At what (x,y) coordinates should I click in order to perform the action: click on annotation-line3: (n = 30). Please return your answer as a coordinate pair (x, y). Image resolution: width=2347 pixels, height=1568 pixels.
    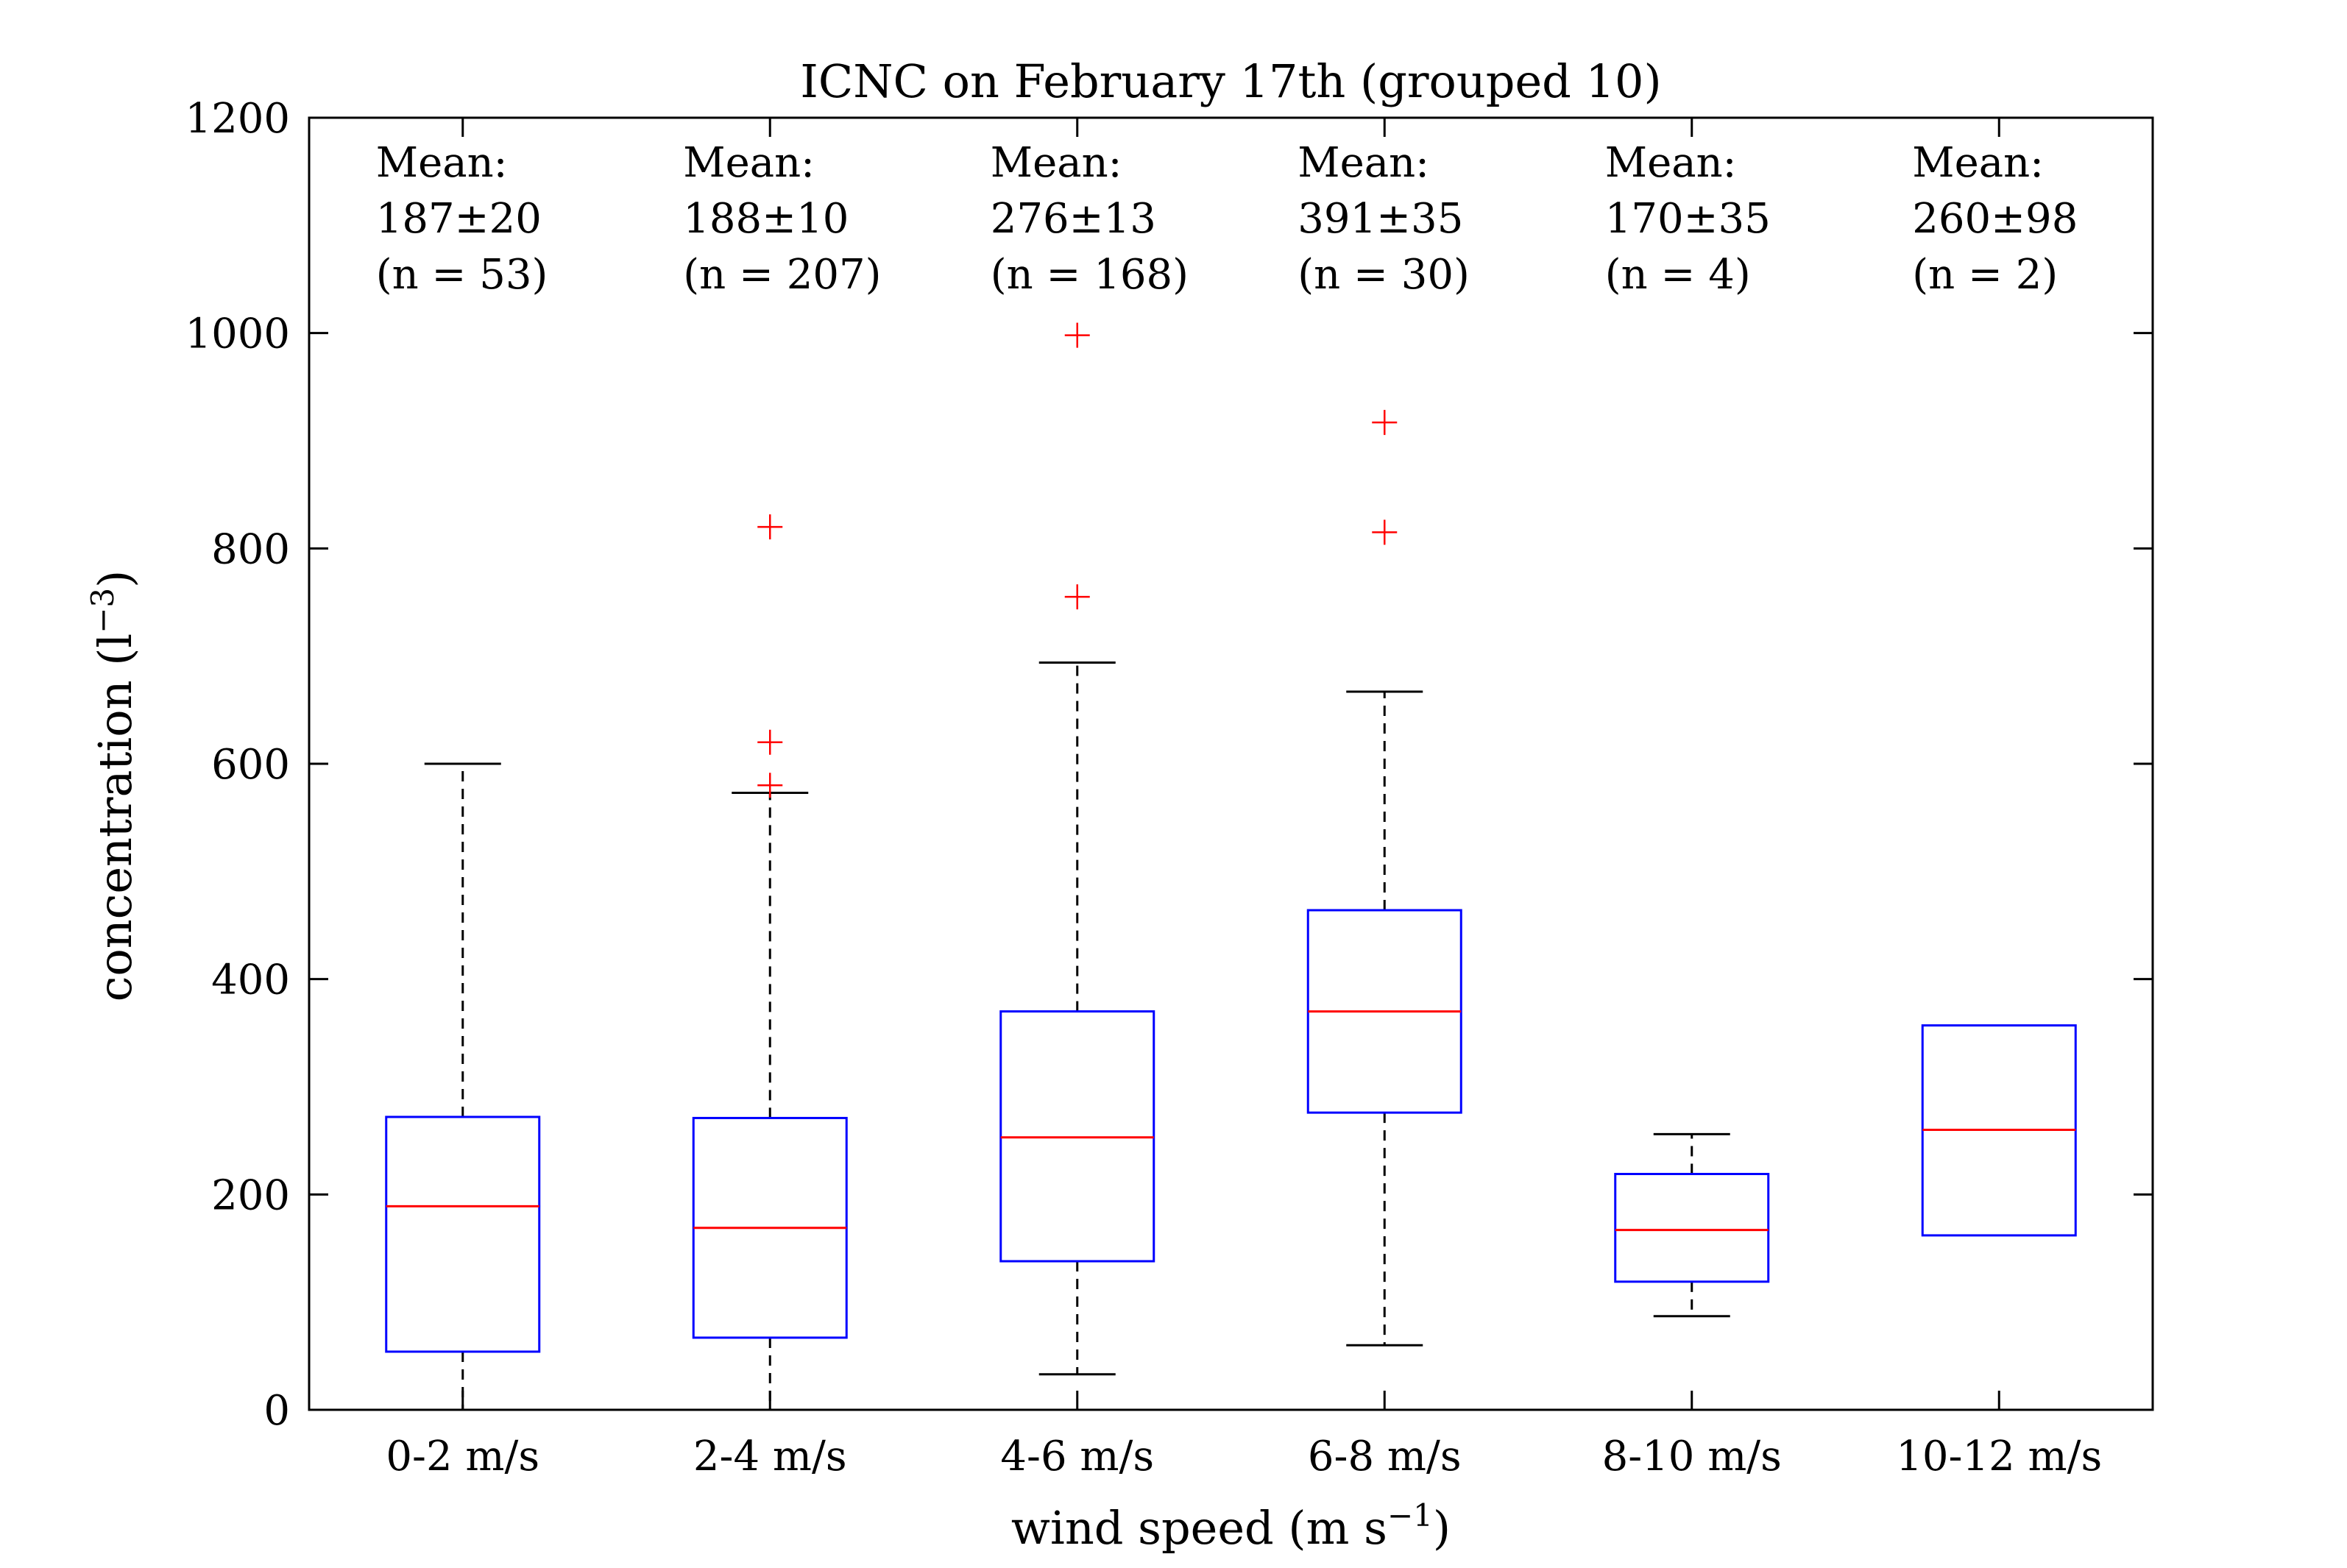
    Looking at the image, I should click on (1384, 275).